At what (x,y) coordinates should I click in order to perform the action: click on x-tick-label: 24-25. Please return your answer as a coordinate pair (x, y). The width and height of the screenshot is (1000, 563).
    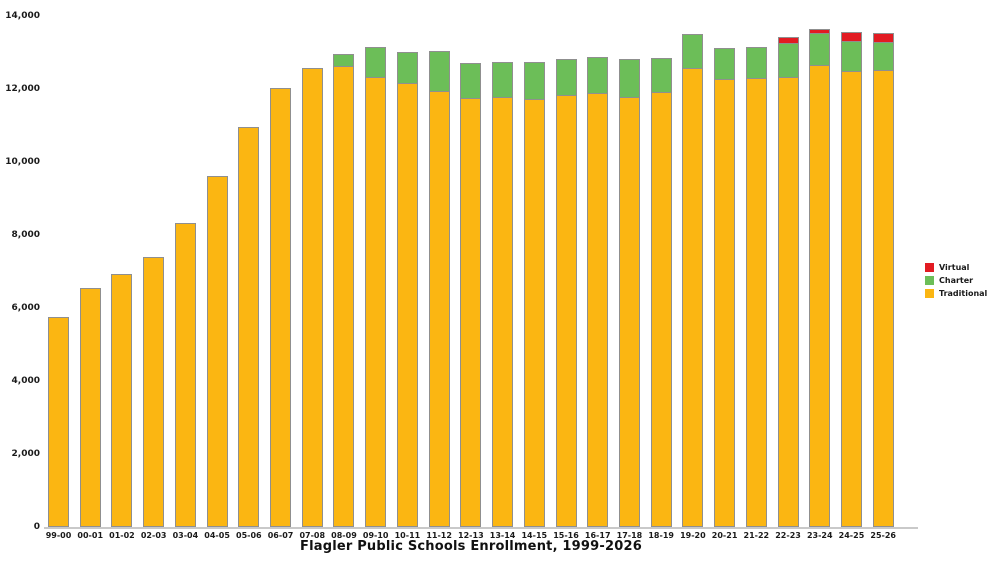
    Looking at the image, I should click on (851, 535).